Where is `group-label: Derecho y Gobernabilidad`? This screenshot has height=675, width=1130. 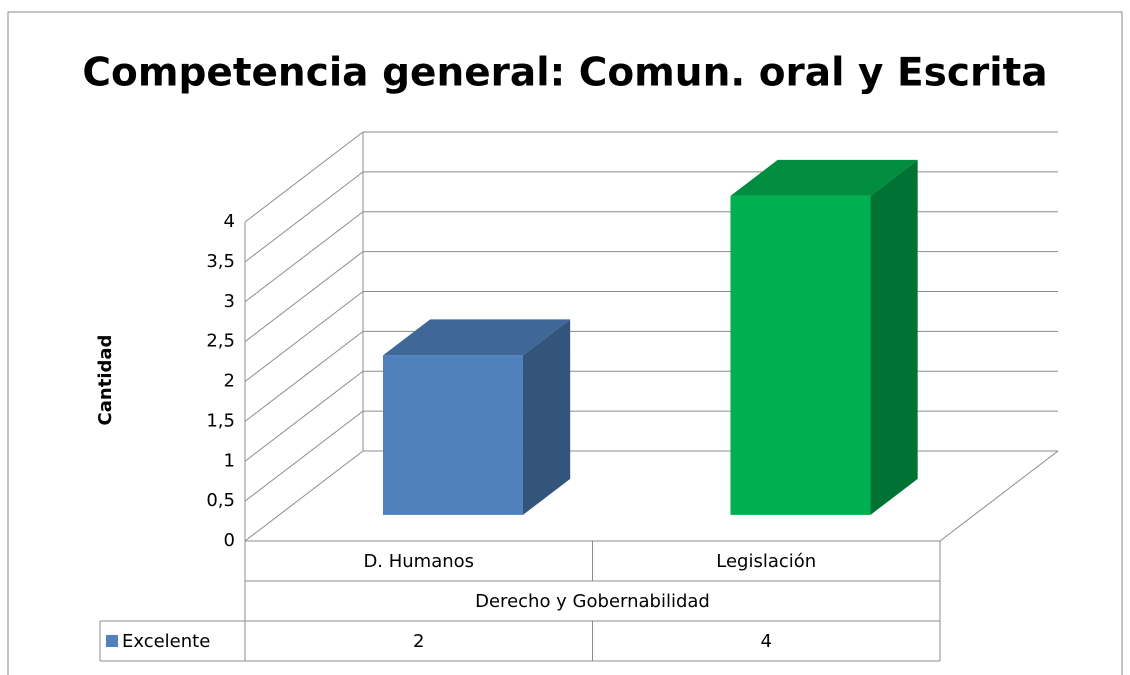 group-label: Derecho y Gobernabilidad is located at coordinates (592, 601).